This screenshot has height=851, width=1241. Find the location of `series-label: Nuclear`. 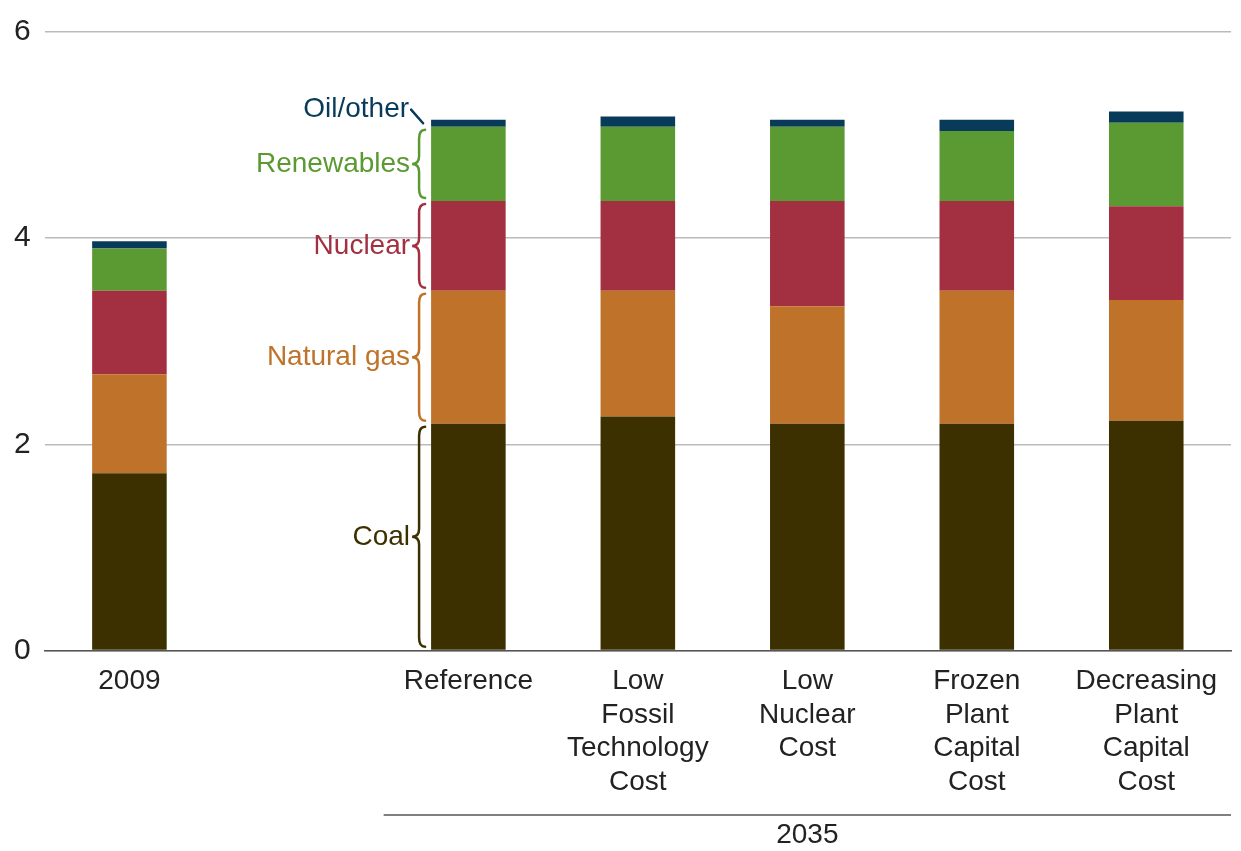

series-label: Nuclear is located at coordinates (362, 244).